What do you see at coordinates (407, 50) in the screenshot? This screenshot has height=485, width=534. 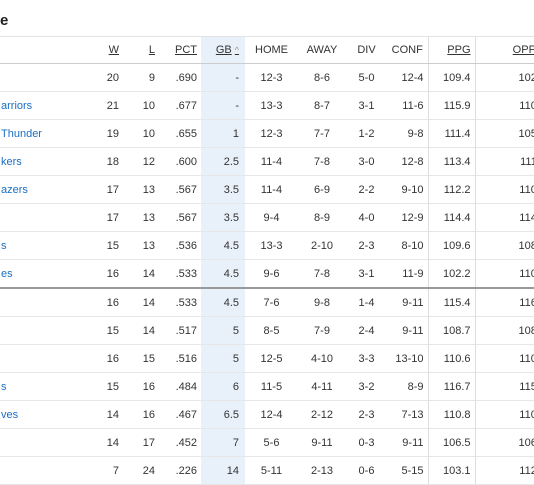 I see `column-header: CONF` at bounding box center [407, 50].